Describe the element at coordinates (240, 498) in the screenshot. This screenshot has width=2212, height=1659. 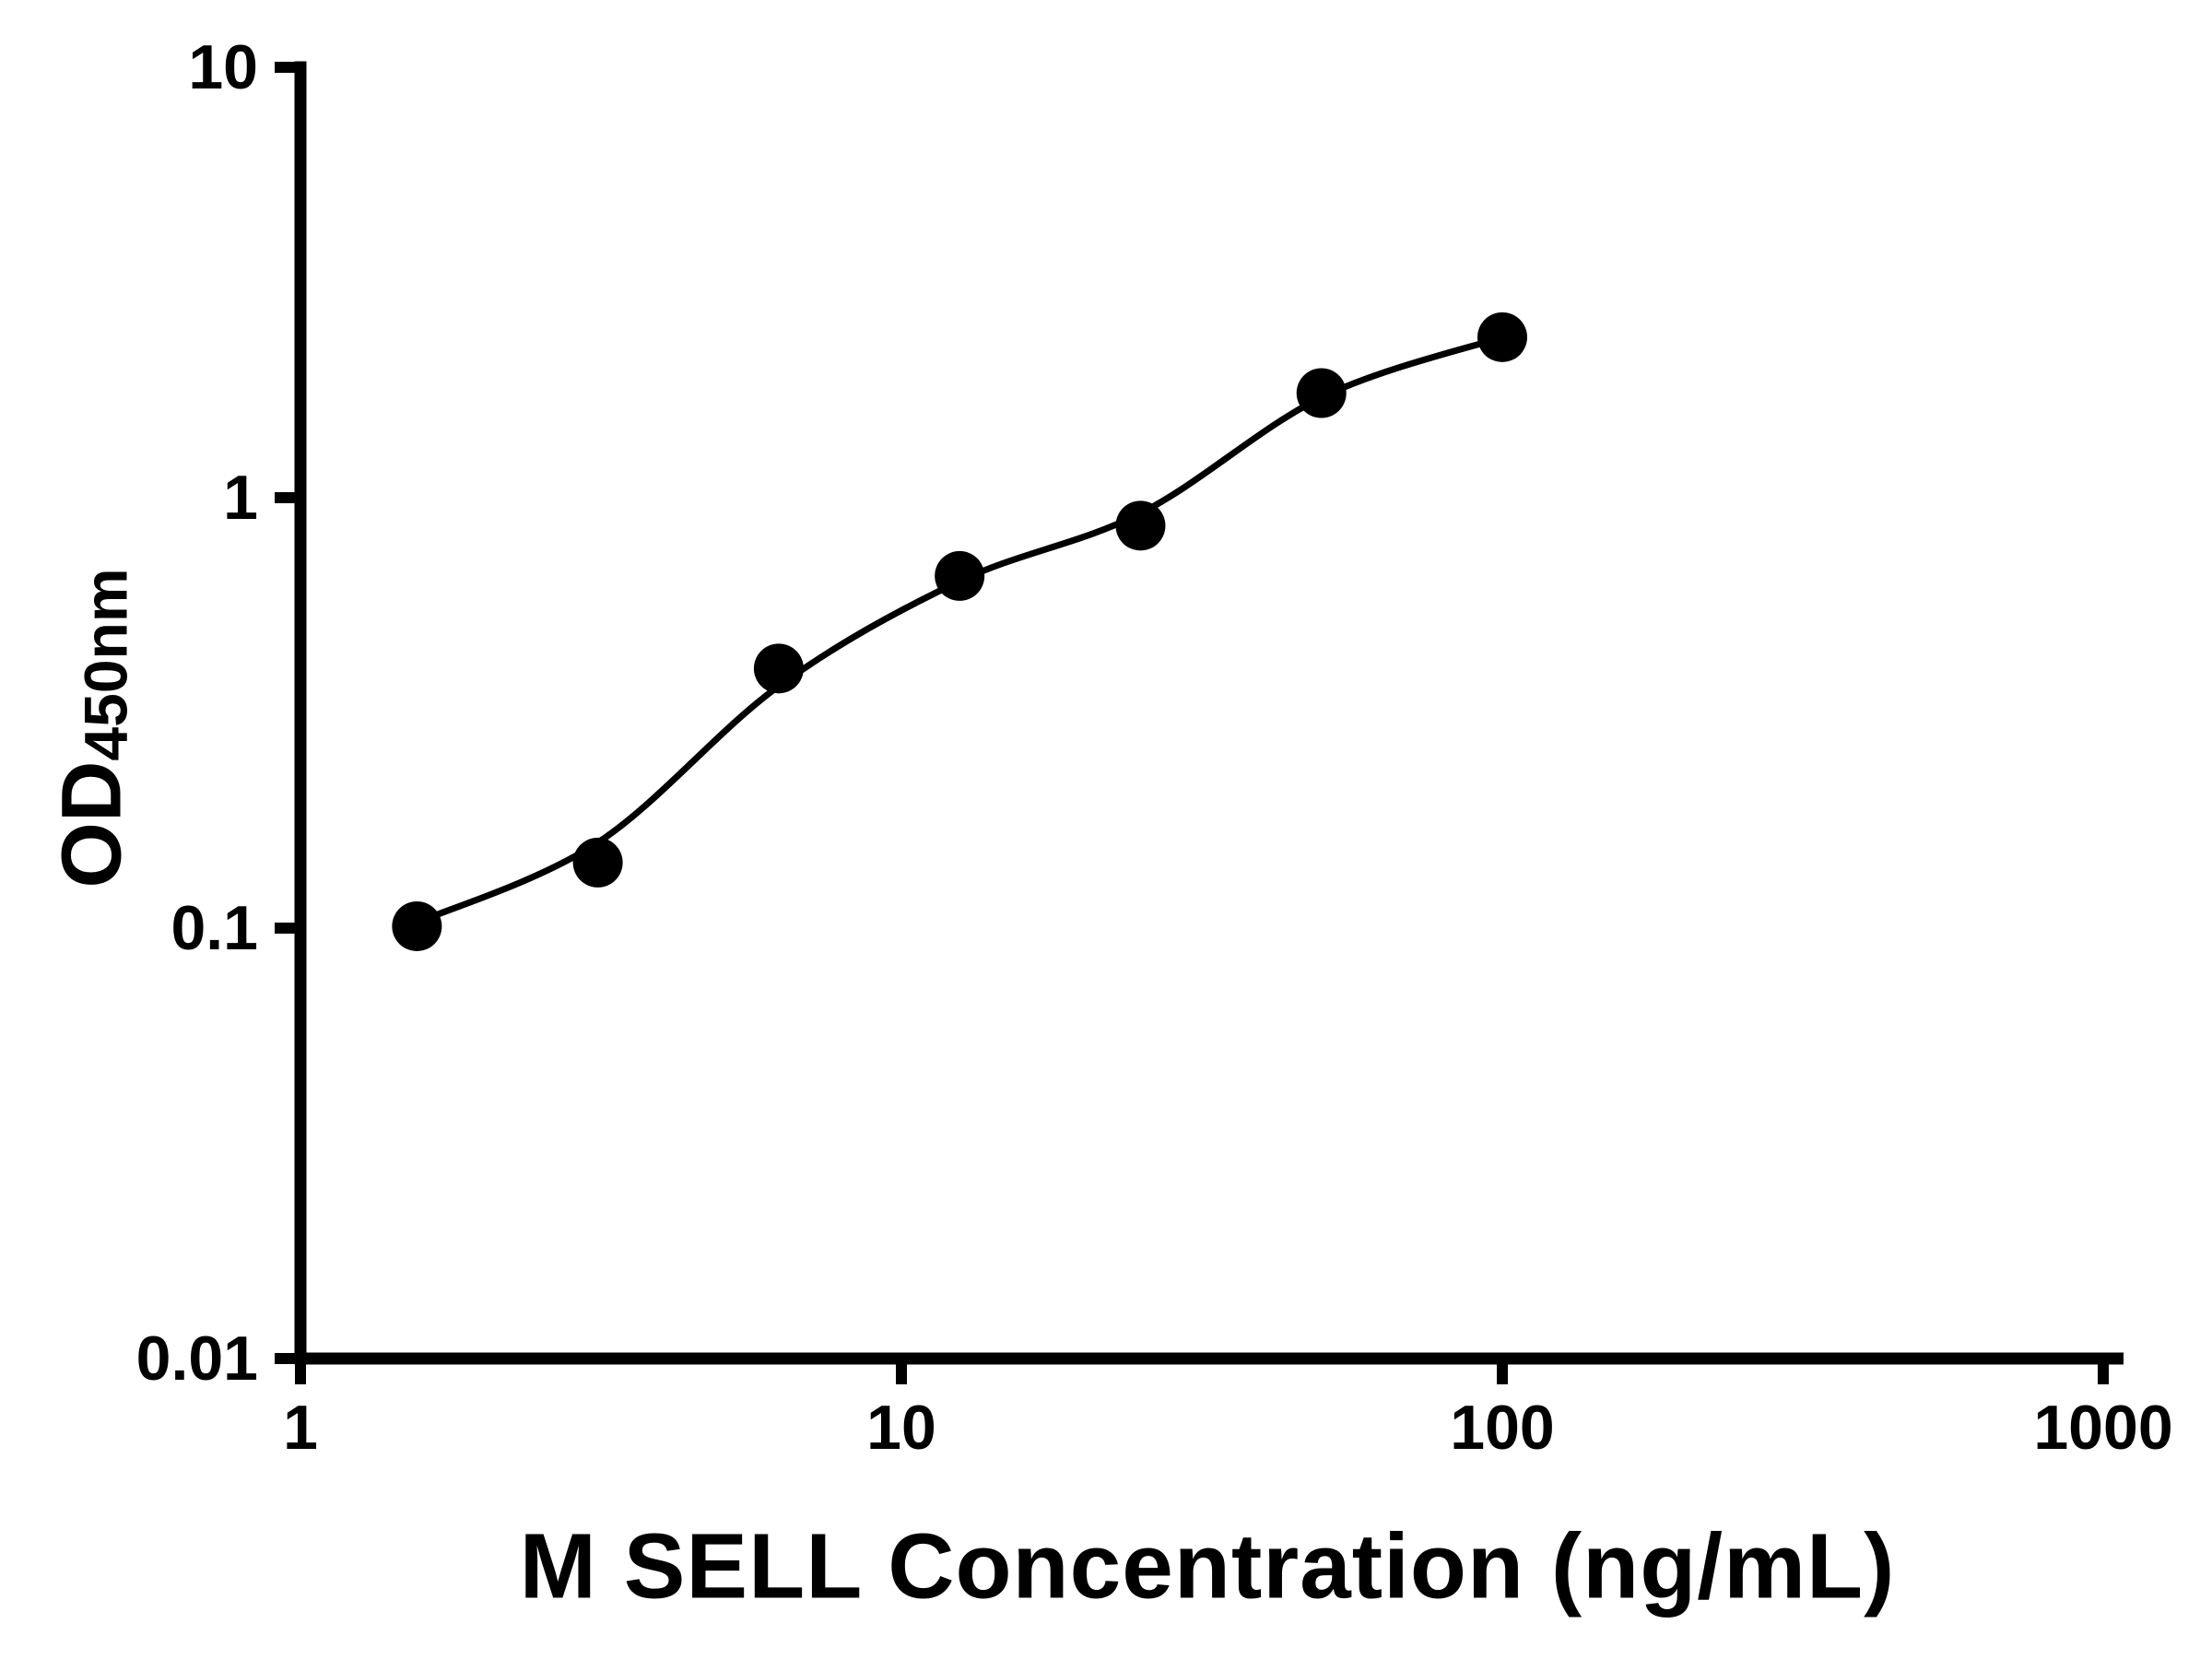
I see `y-tick-label: 1` at that location.